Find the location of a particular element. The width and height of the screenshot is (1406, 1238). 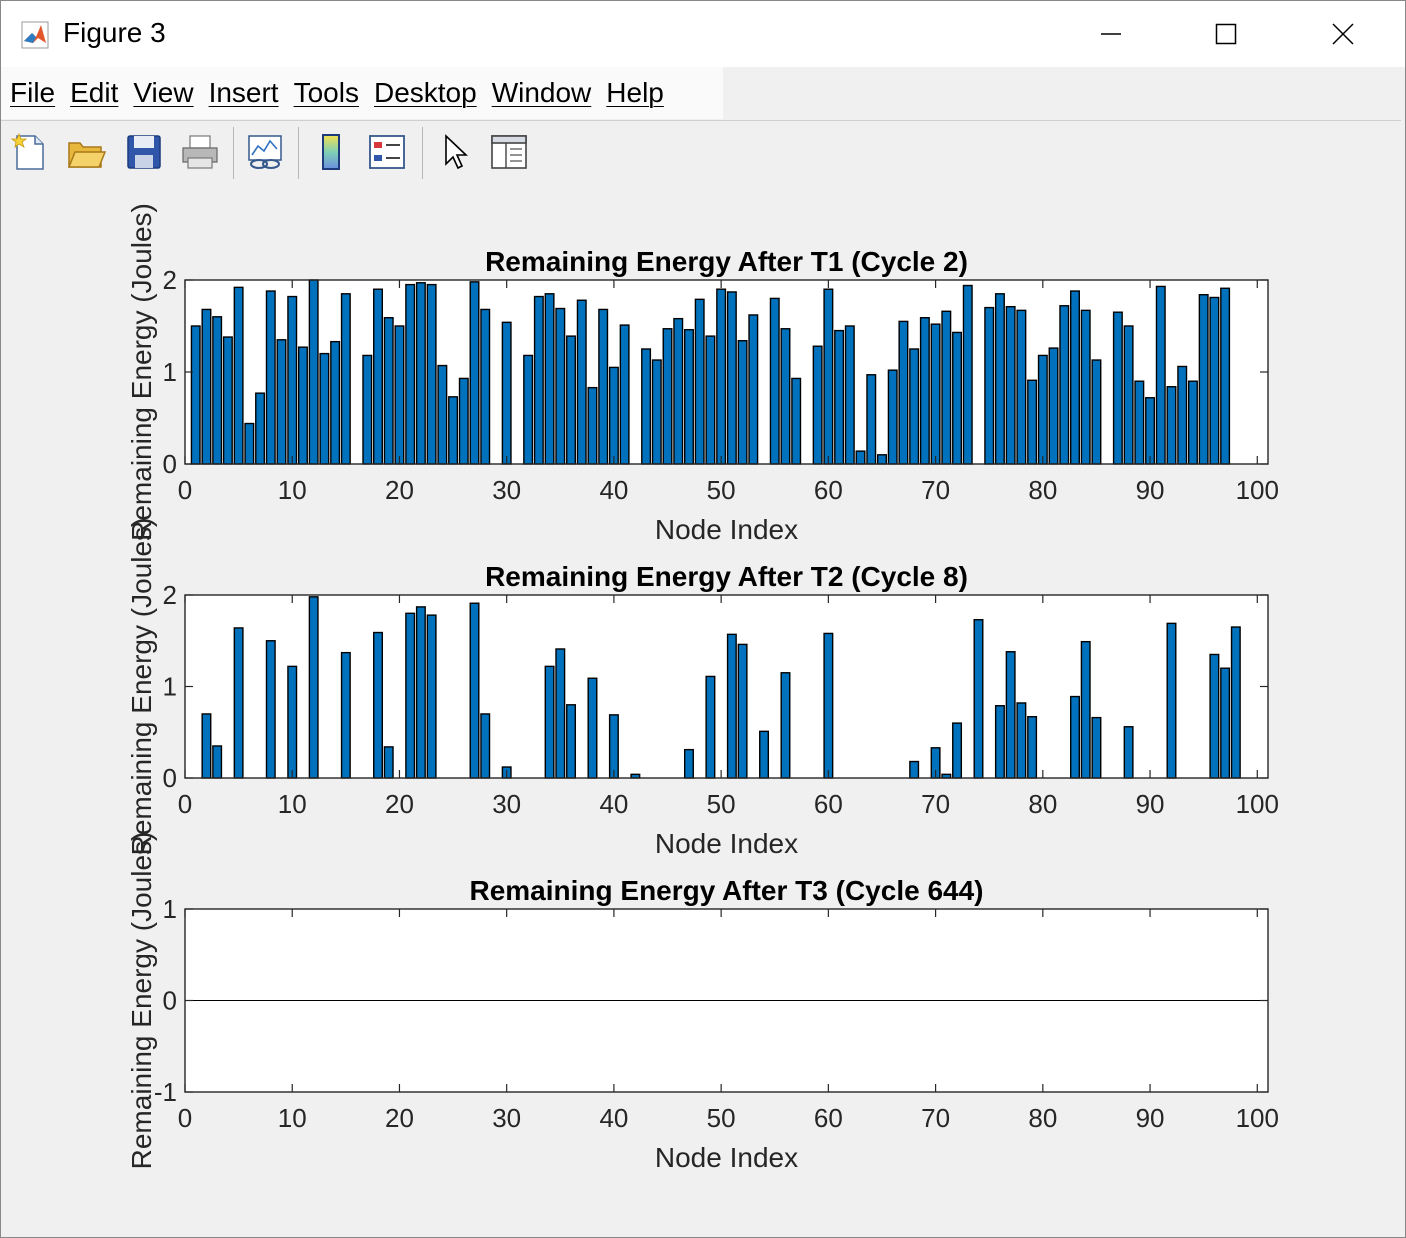

menu-help: Help is located at coordinates (635, 92).